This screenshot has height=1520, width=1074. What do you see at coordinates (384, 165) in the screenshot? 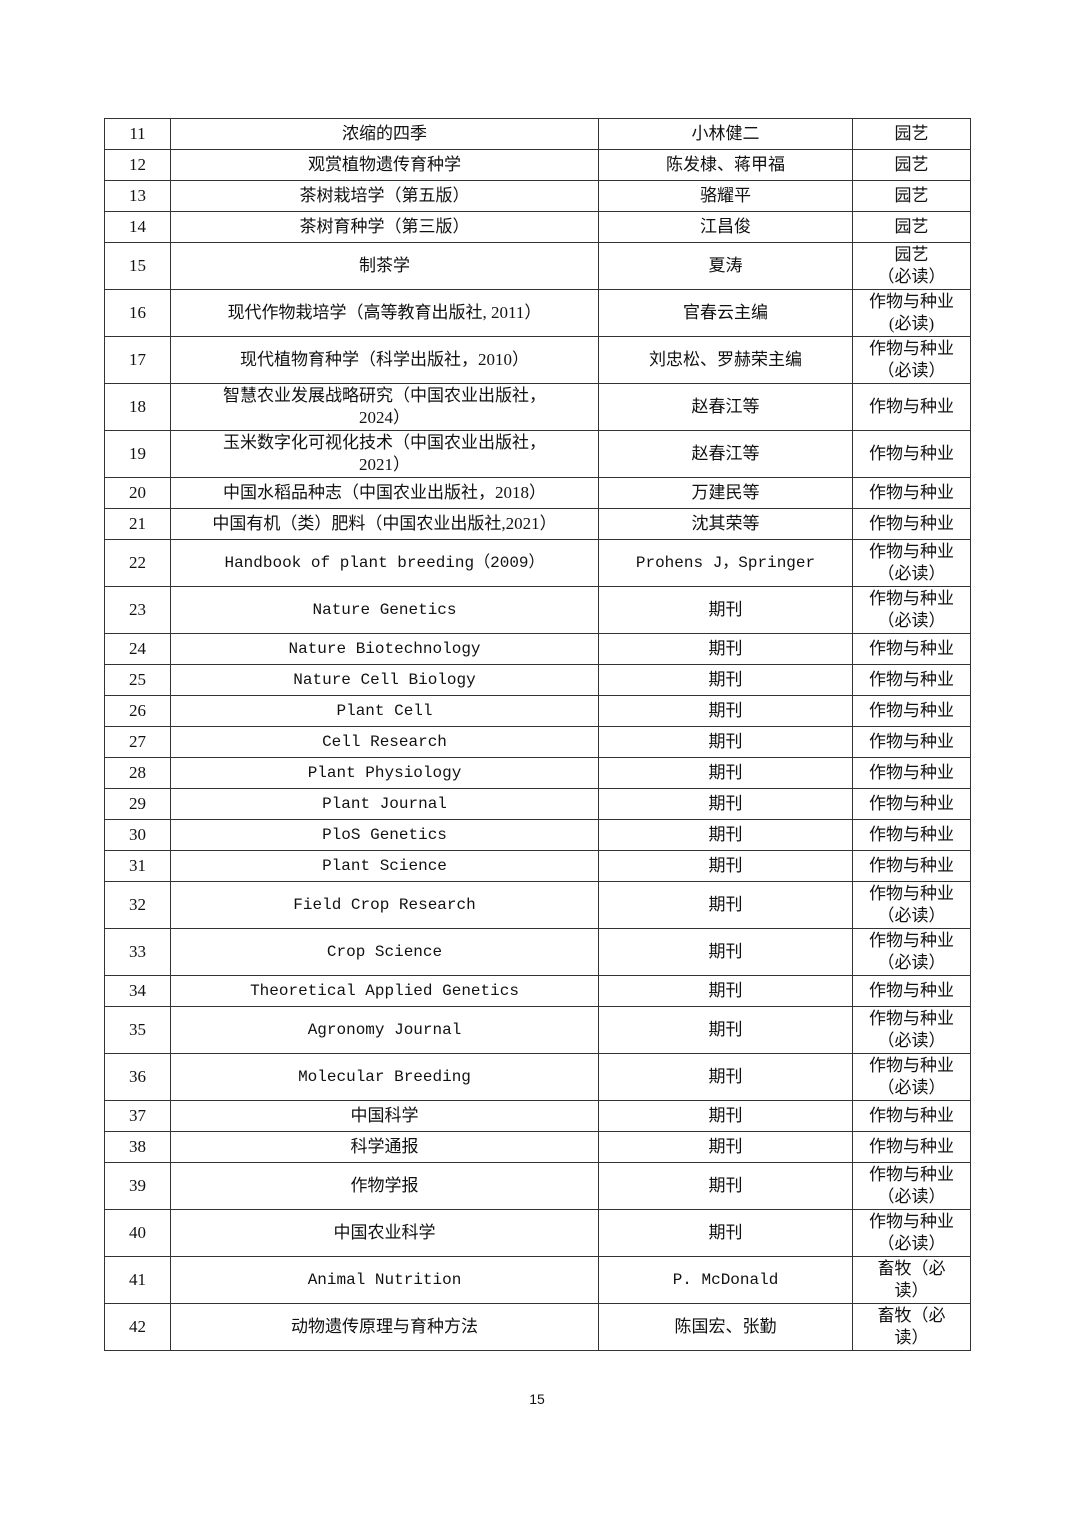
I see `book-title-cell: 观赏植物遗传育种学` at bounding box center [384, 165].